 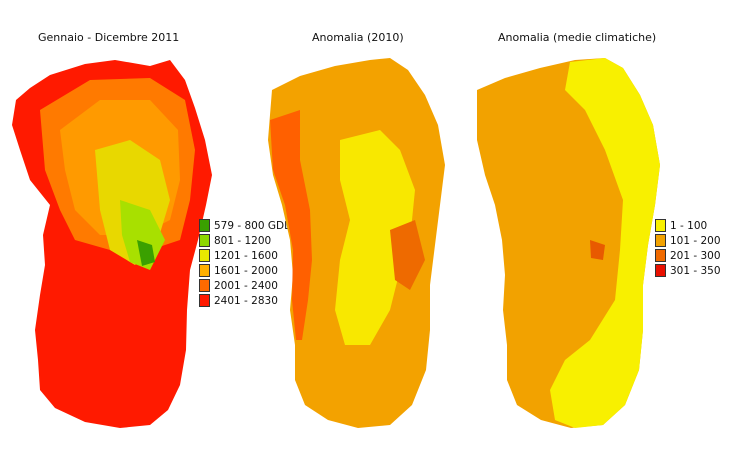 I want to click on legend-label: 2401 - 2830, so click(x=246, y=300).